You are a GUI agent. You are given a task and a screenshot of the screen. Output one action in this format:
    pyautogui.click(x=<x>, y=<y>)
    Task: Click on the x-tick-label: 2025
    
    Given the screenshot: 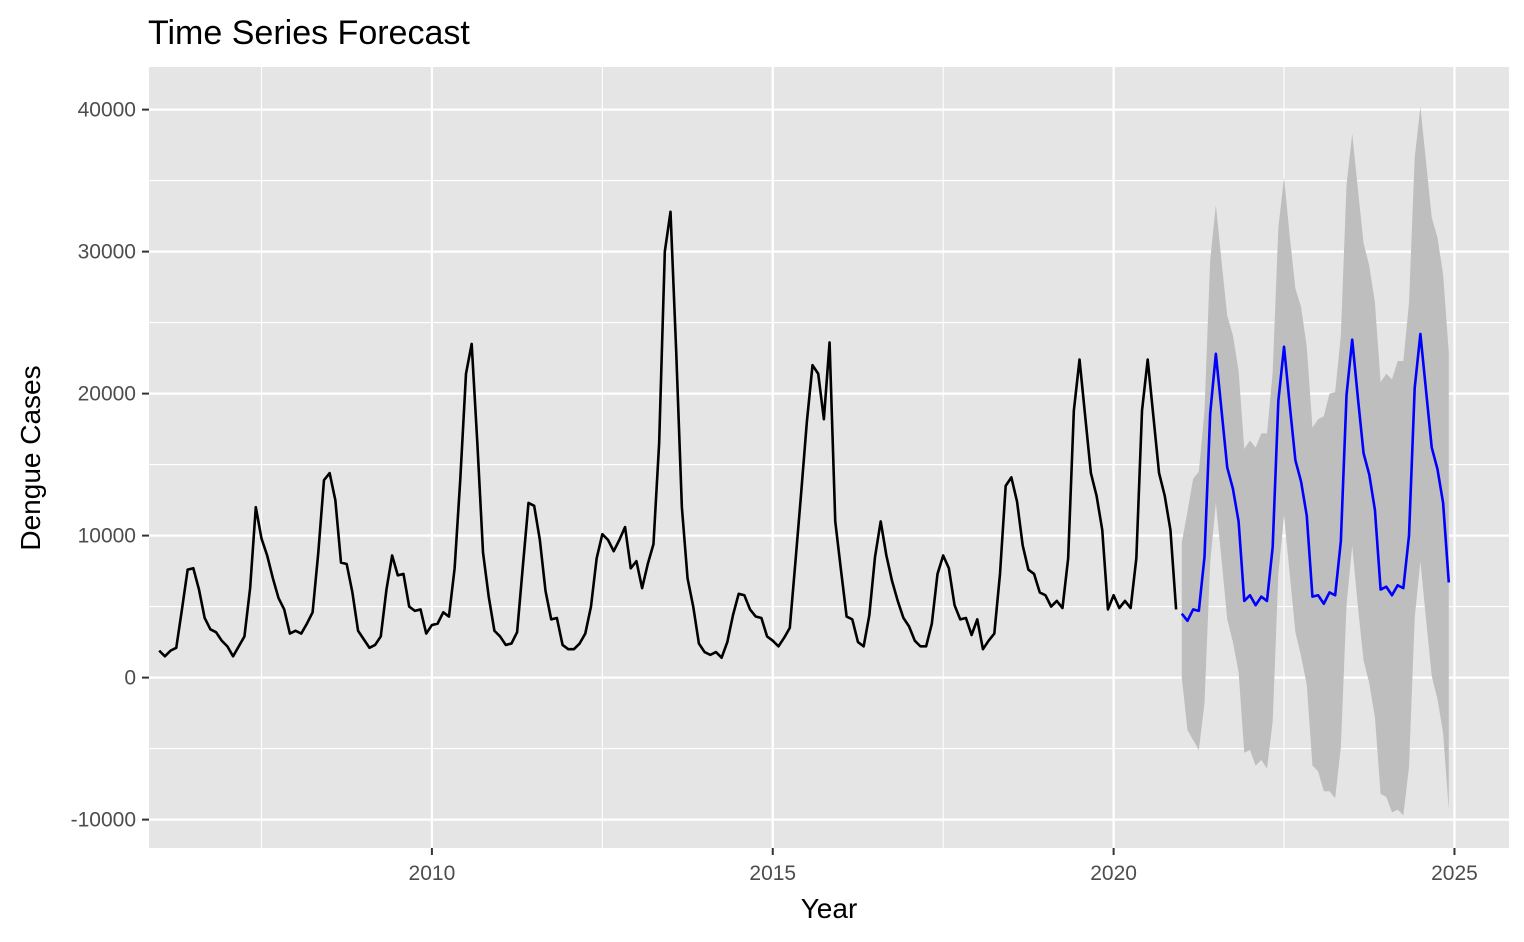 What is the action you would take?
    pyautogui.click(x=1454, y=873)
    